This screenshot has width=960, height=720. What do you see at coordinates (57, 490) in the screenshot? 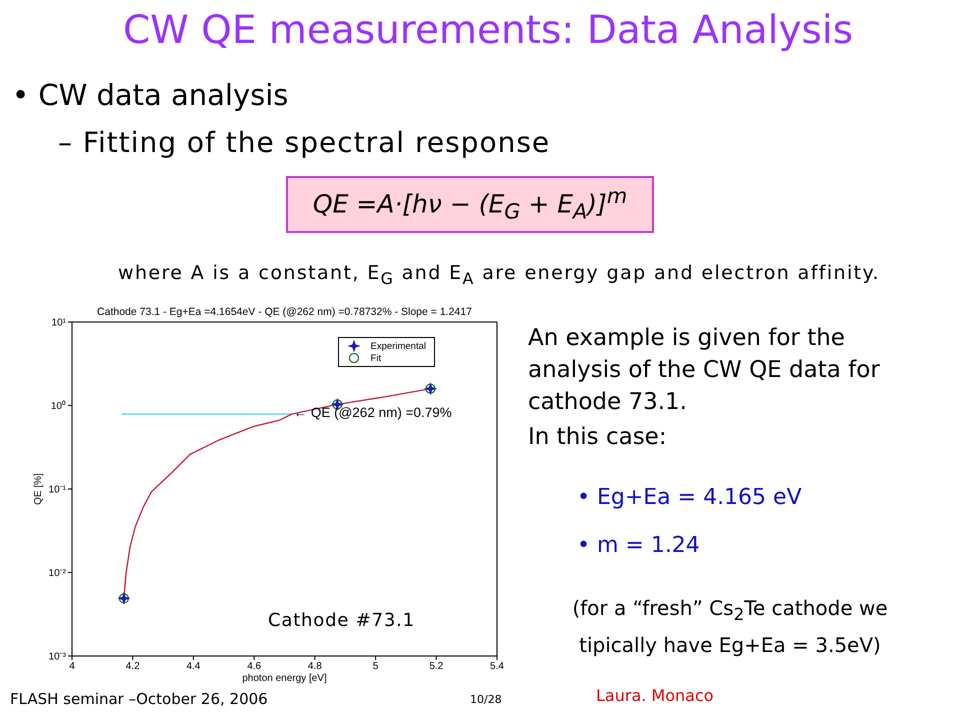
I see `y-tick-label: 10⁻¹` at bounding box center [57, 490].